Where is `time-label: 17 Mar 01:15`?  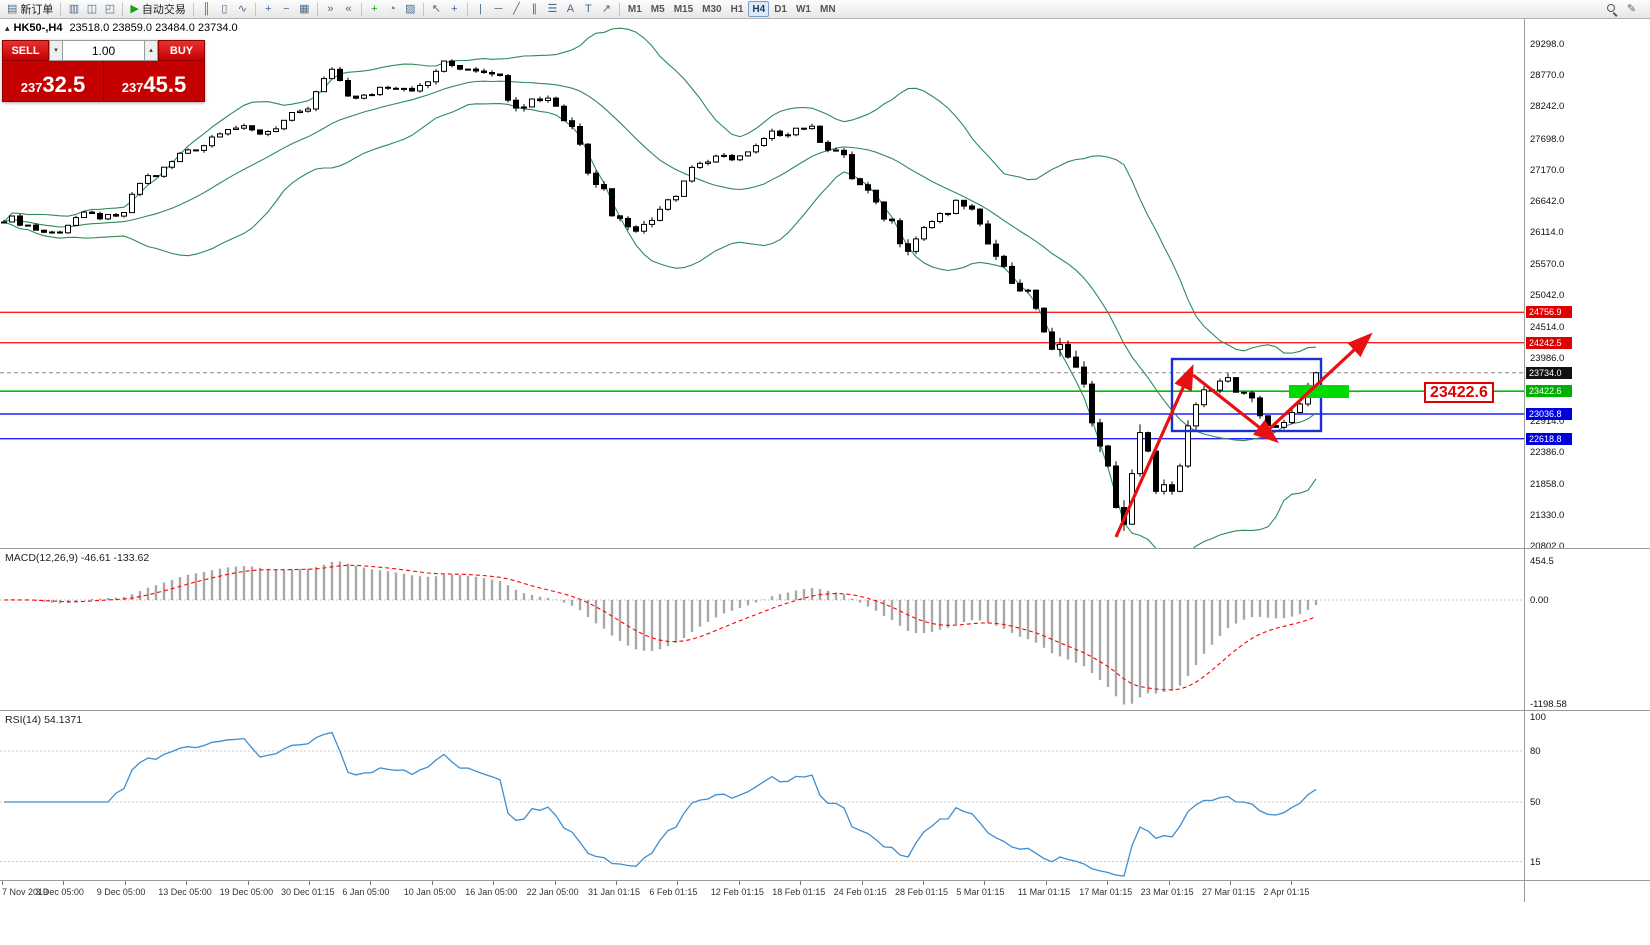
time-label: 17 Mar 01:15 is located at coordinates (1106, 892).